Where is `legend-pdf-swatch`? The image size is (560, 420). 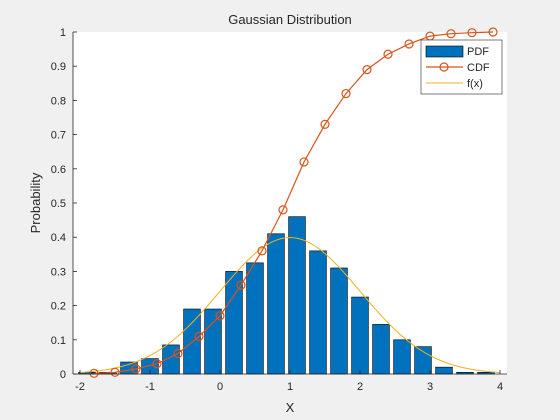 legend-pdf-swatch is located at coordinates (444, 51).